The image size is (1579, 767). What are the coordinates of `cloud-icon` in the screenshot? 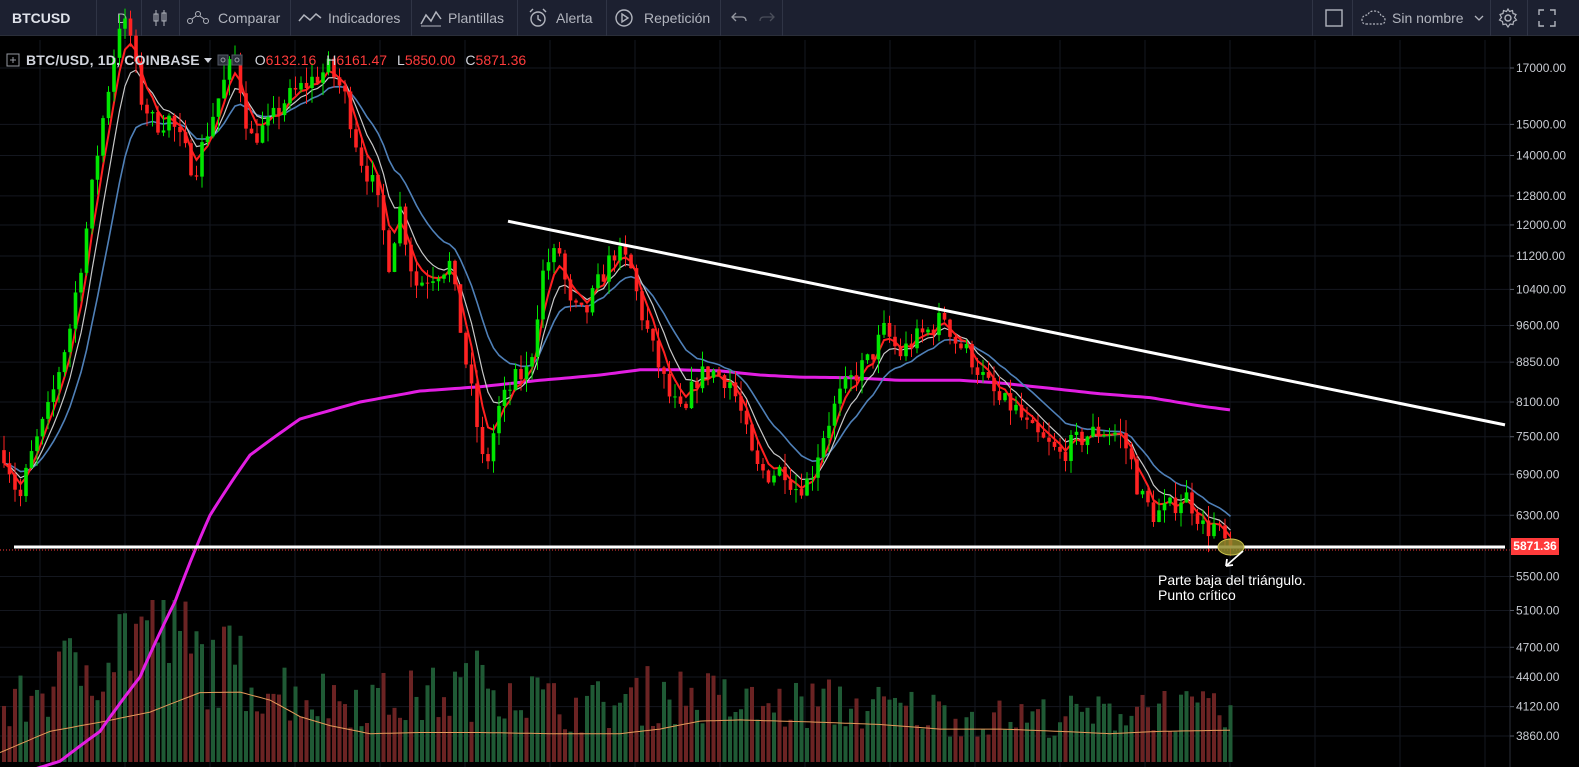 It's located at (1373, 17).